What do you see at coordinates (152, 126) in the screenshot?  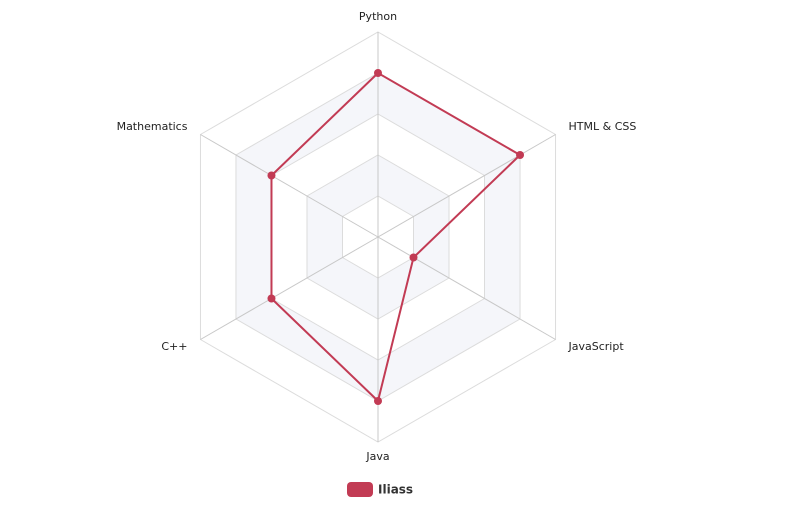 I see `axis-label: Mathematics` at bounding box center [152, 126].